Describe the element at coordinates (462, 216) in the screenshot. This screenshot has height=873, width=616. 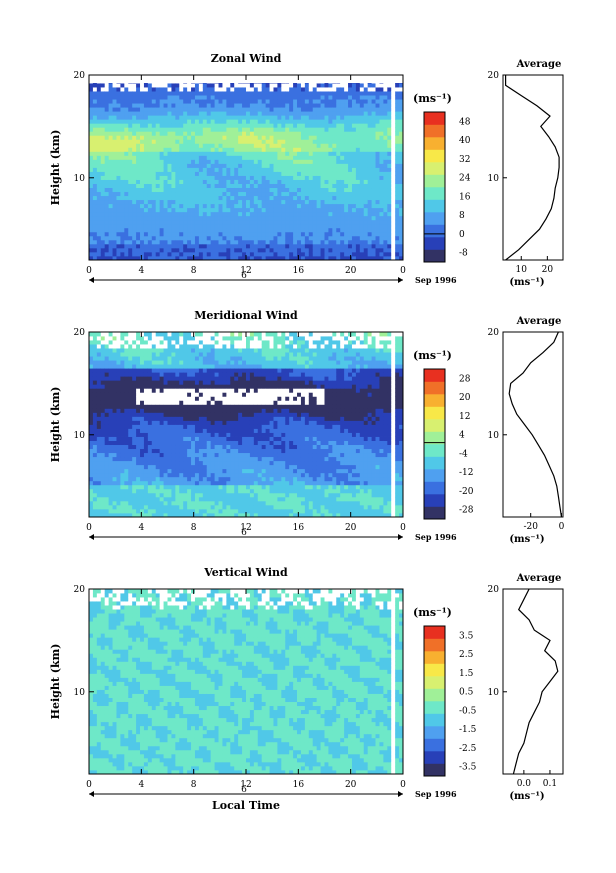
I see `colorbar-level: 8` at that location.